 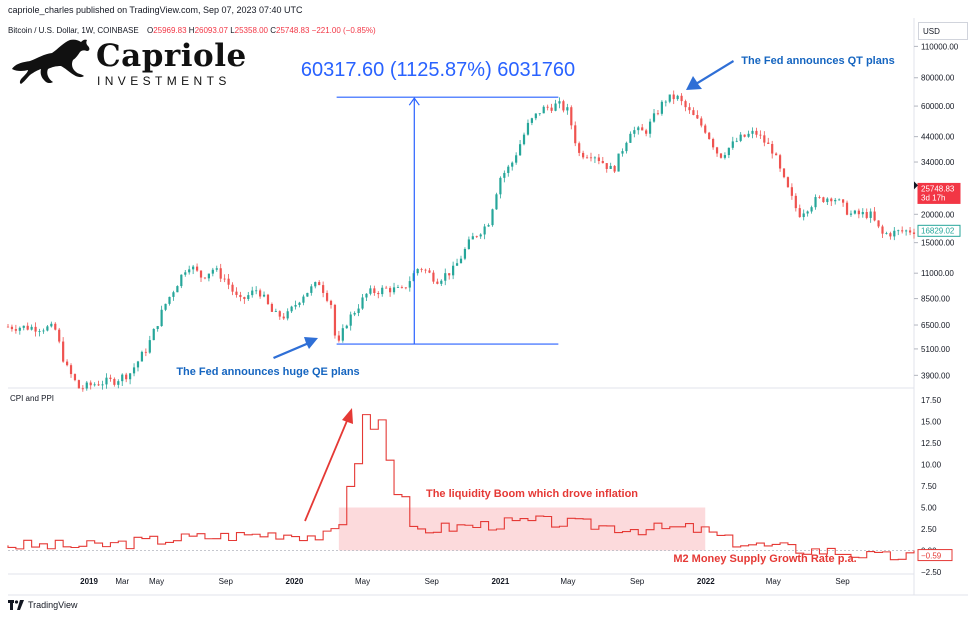 What do you see at coordinates (931, 556) in the screenshot?
I see `indicator-value-label: −0.59` at bounding box center [931, 556].